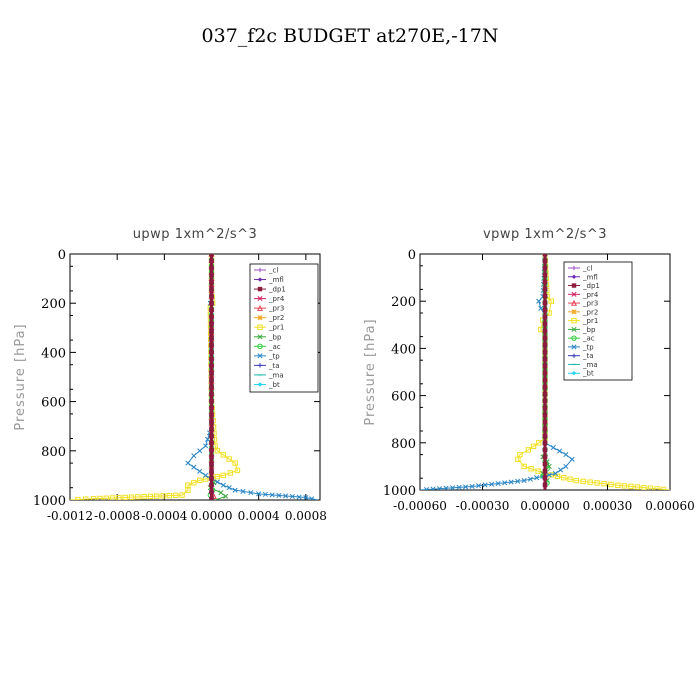 The image size is (700, 700). What do you see at coordinates (583, 365) in the screenshot?
I see `legend-entry: _ma` at bounding box center [583, 365].